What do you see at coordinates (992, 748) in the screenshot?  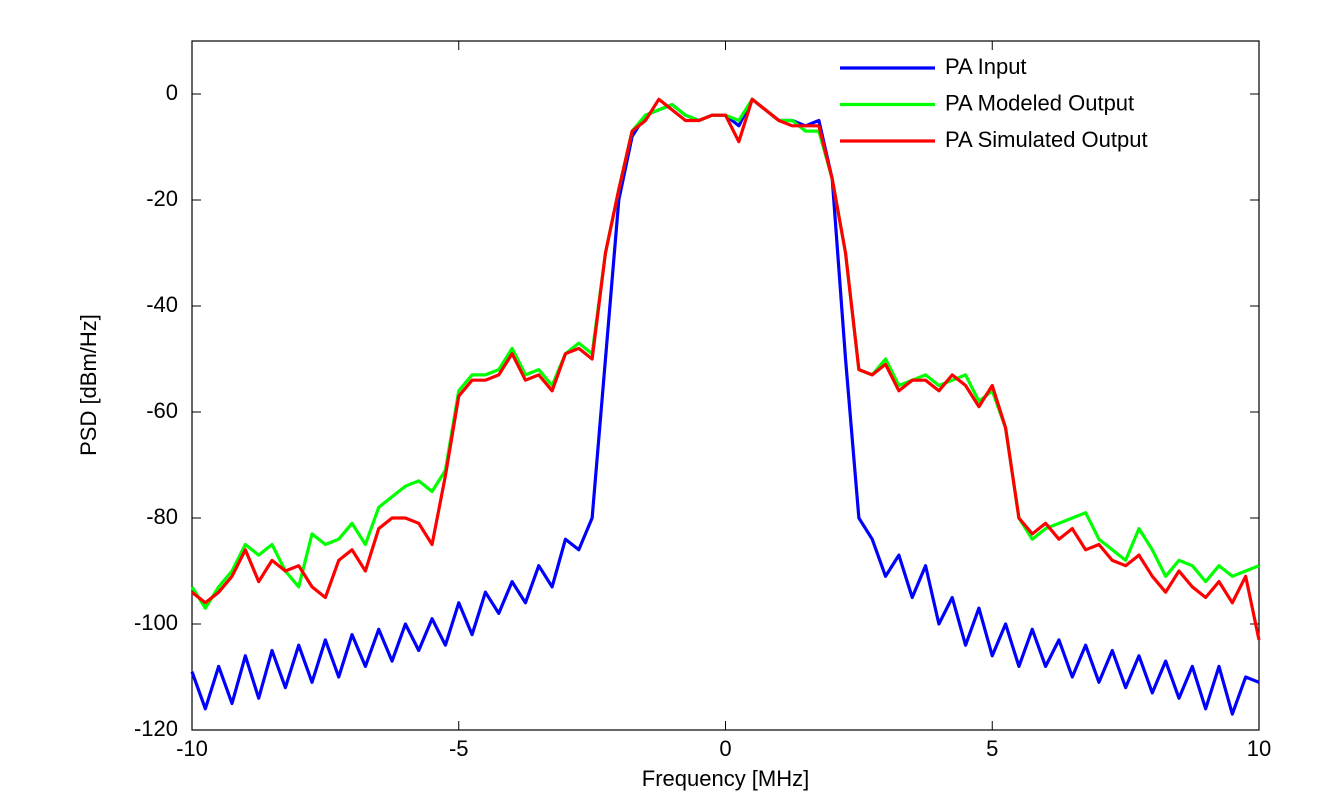 I see `x-tick-label: 5` at bounding box center [992, 748].